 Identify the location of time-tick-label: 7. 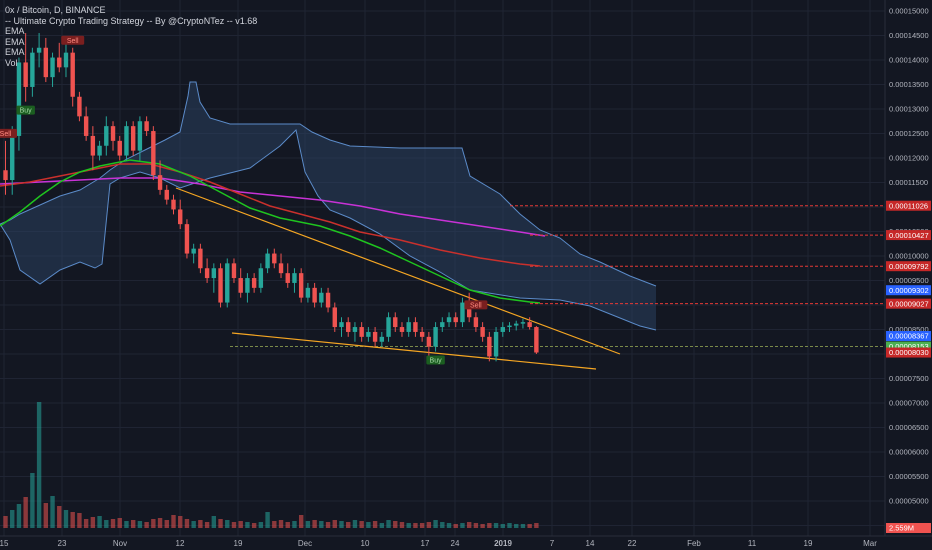
(552, 543).